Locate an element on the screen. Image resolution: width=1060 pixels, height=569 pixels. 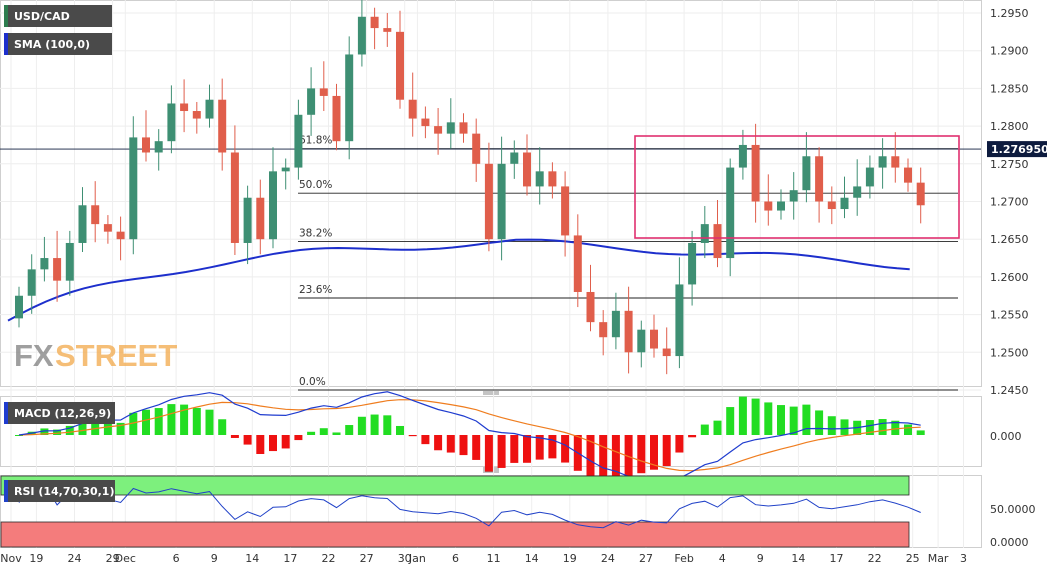
date-tick-label: 17 is located at coordinates (290, 558).